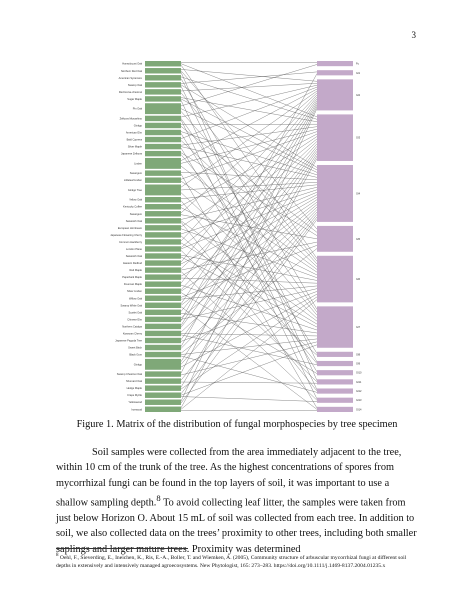 This screenshot has width=474, height=613. Describe the element at coordinates (358, 95) in the screenshot. I see `fungus-label: Gl2` at that location.